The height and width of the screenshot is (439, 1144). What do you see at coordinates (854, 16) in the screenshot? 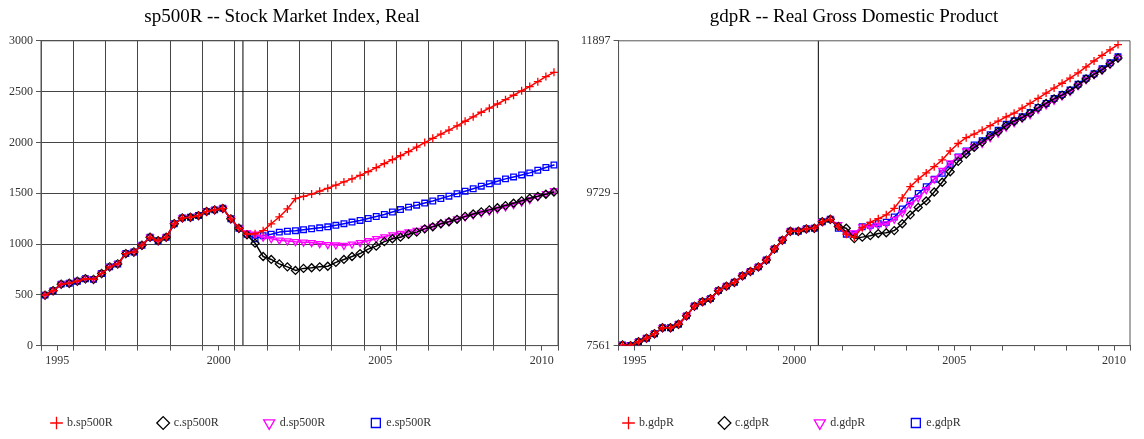
I see `chart-title: gdpR -- Real Gross Domestic Product` at bounding box center [854, 16].